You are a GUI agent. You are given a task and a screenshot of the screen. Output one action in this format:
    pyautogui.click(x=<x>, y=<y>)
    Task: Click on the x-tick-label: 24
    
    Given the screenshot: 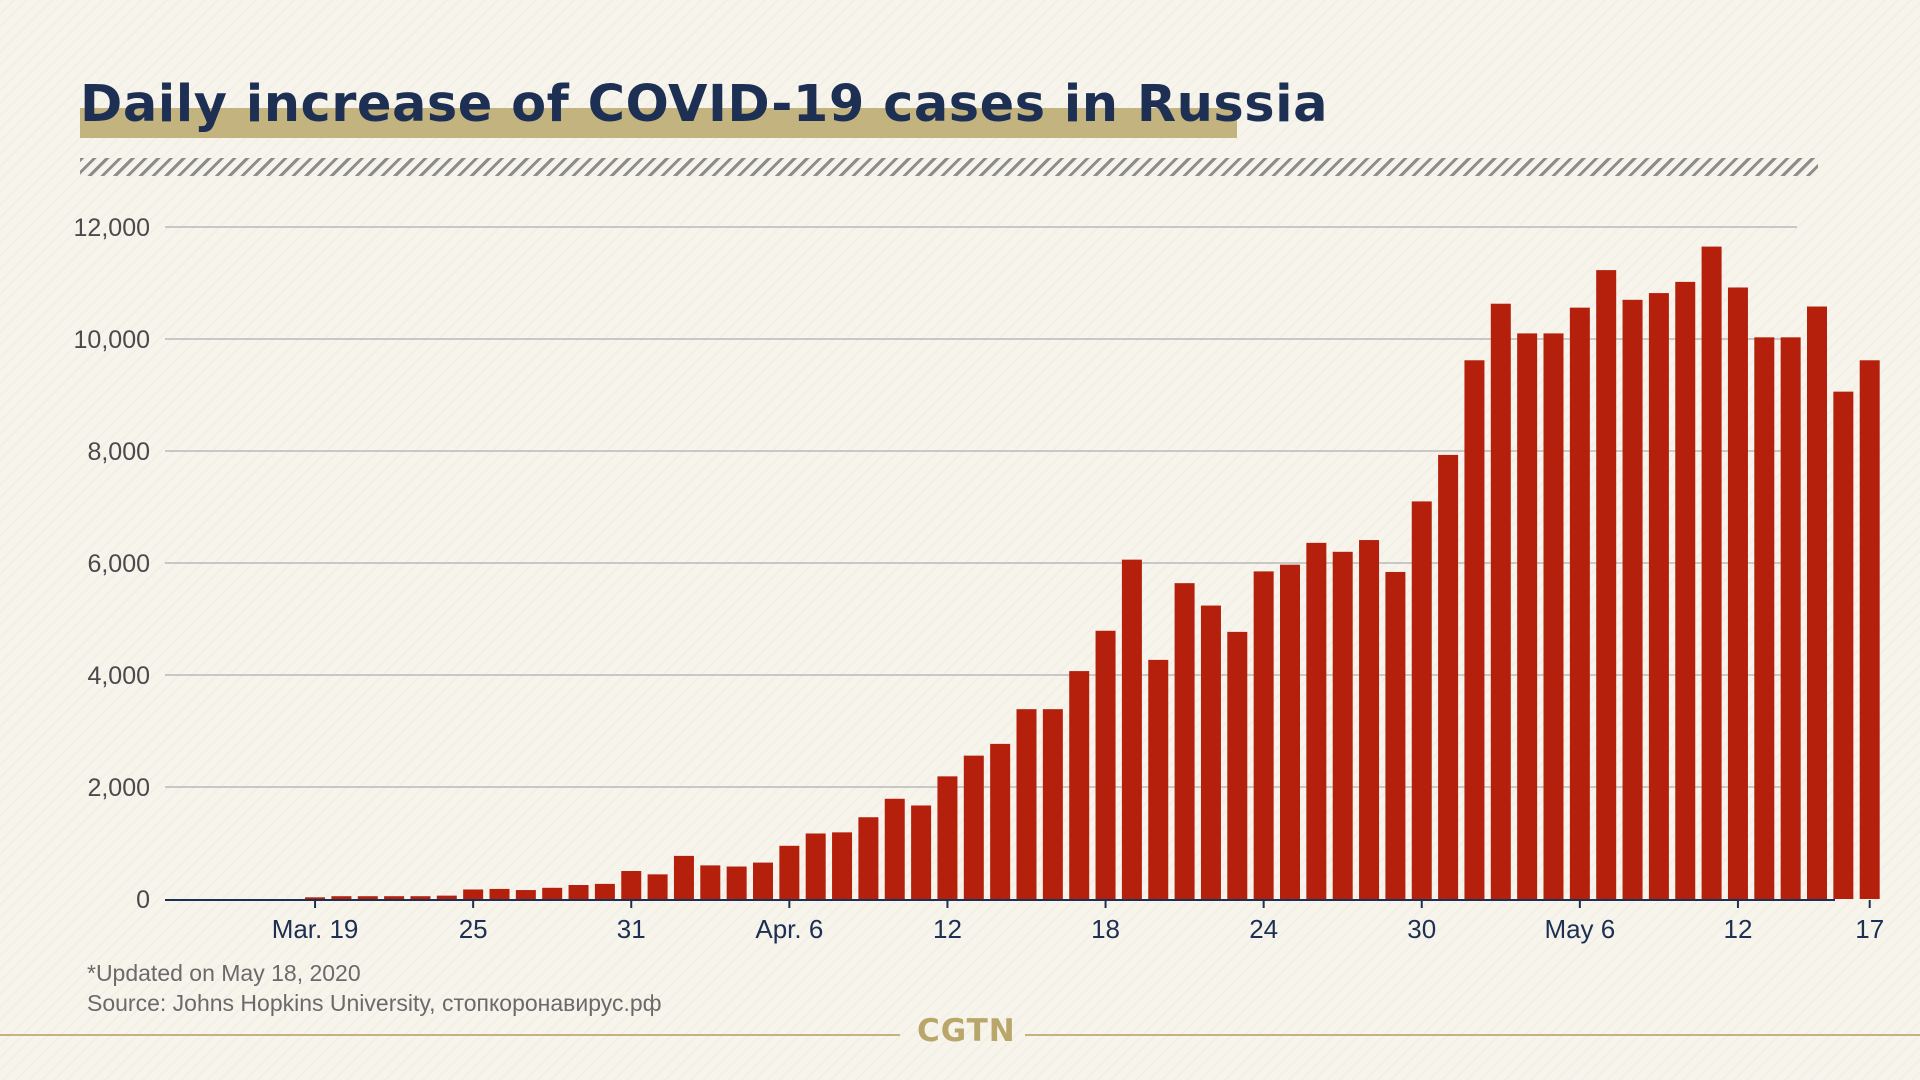 What is the action you would take?
    pyautogui.click(x=1263, y=929)
    